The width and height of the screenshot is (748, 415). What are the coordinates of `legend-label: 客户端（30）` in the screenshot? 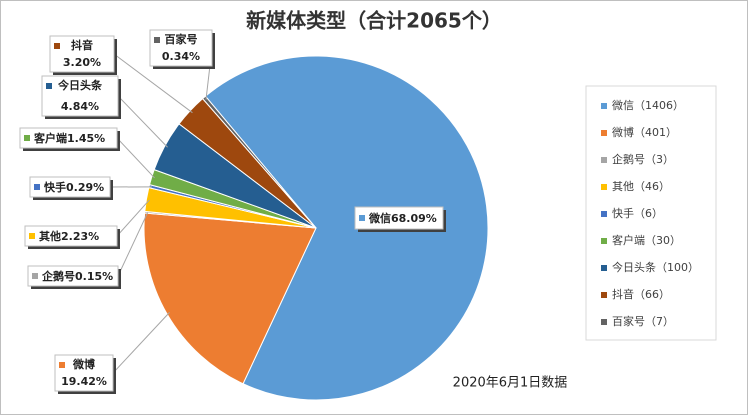 It's located at (646, 240).